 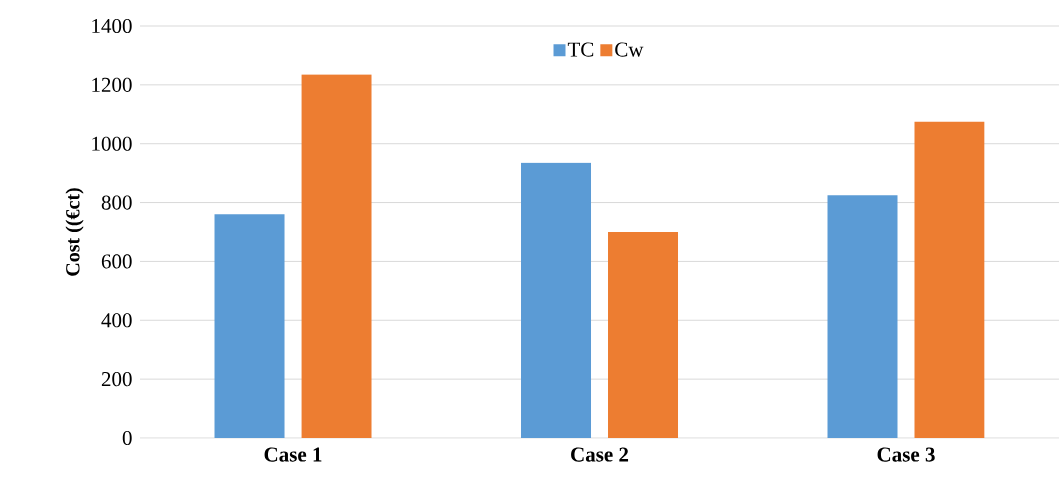 What do you see at coordinates (74, 232) in the screenshot?
I see `y-axis-title: Cost ((€ct)` at bounding box center [74, 232].